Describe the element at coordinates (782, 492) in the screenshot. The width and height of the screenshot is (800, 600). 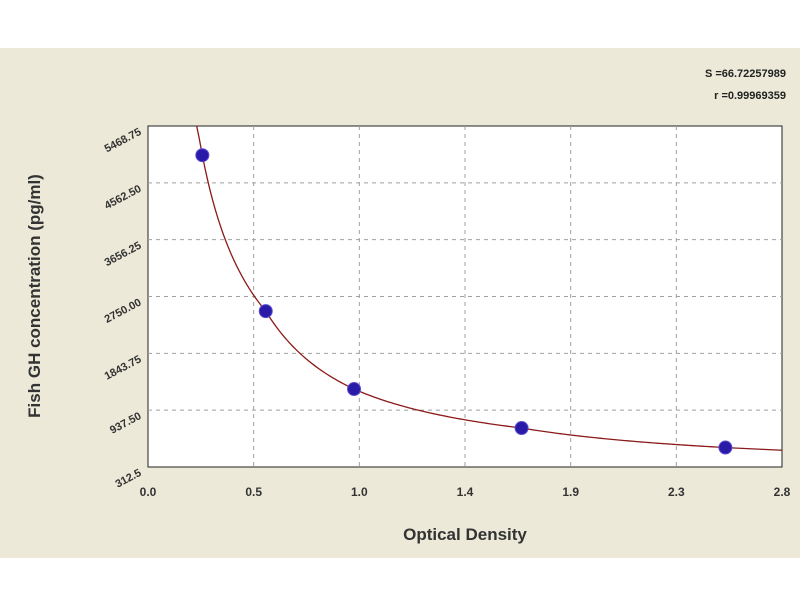
I see `x-tick-label: 2.8` at that location.